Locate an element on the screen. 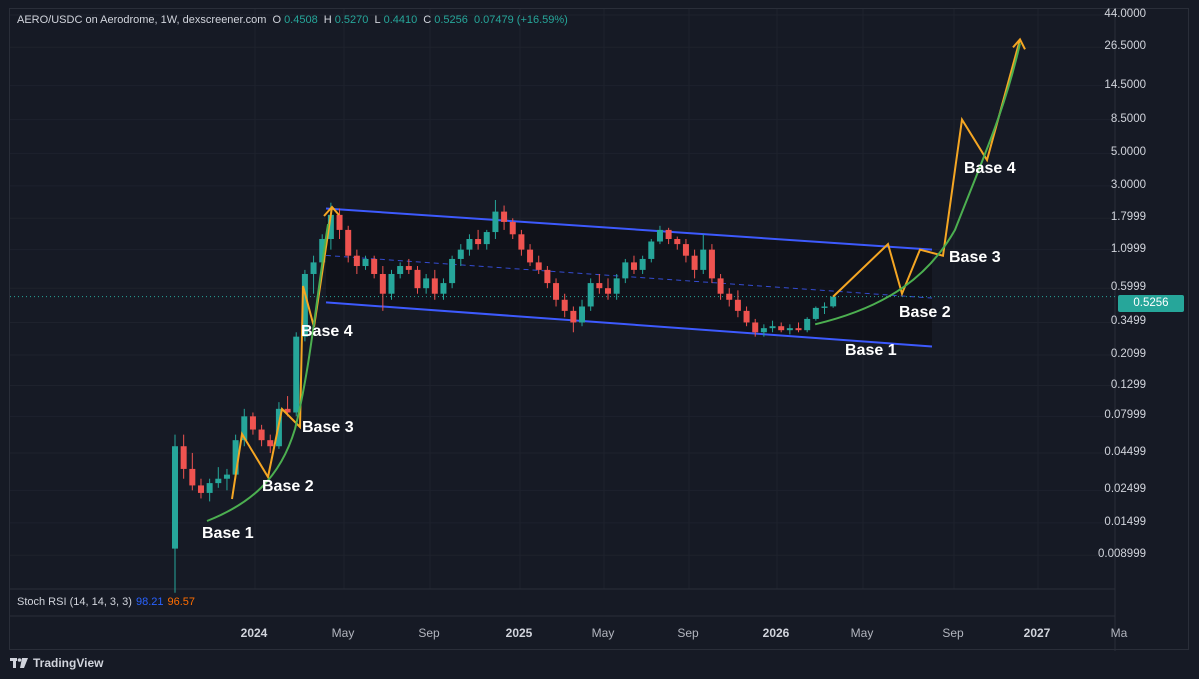 This screenshot has width=1199, height=679. stoch-d-value: 96.57 is located at coordinates (181, 602).